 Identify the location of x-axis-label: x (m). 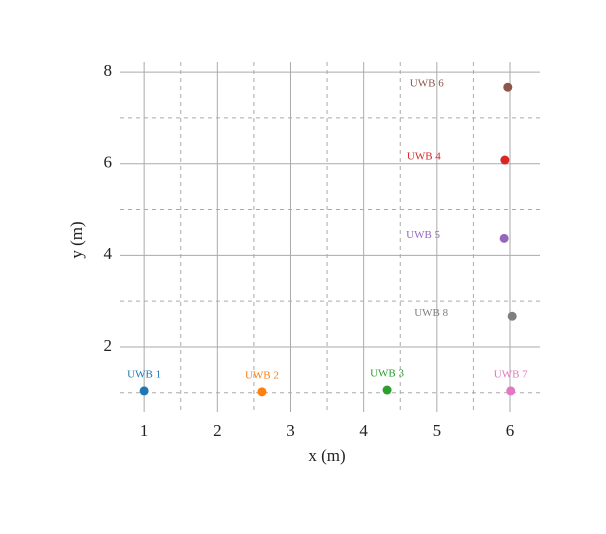
(326, 455).